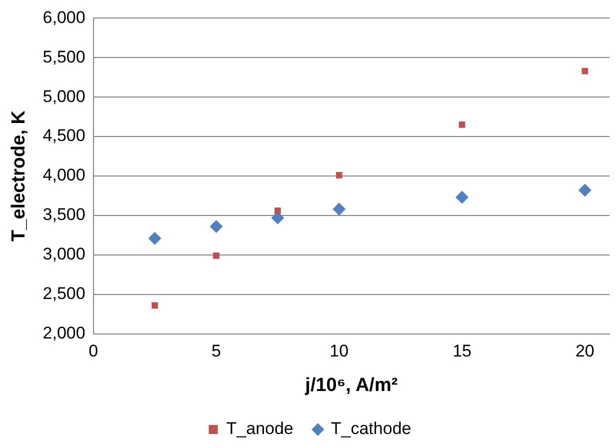  Describe the element at coordinates (260, 428) in the screenshot. I see `legend-label: T_anode` at that location.